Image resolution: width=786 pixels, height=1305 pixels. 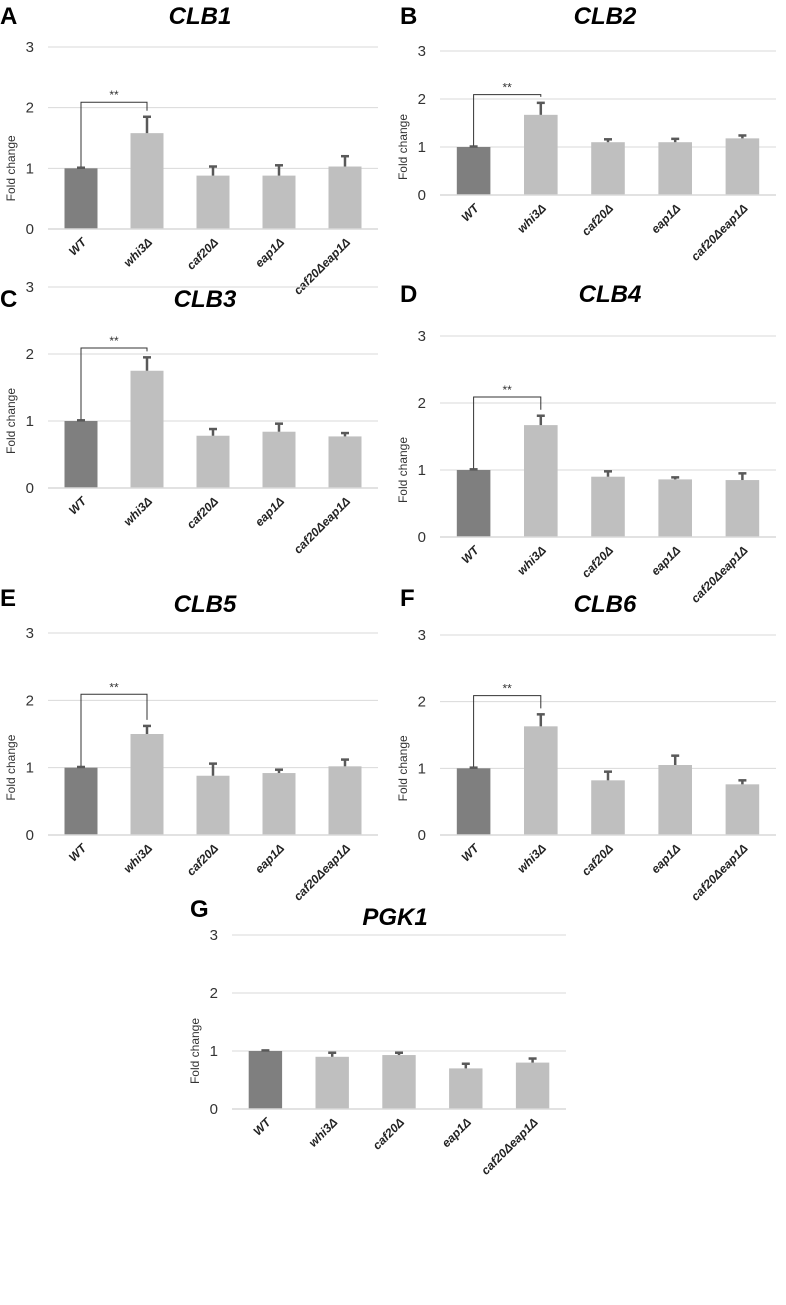 I want to click on chart-title: CLB6, so click(x=605, y=604).